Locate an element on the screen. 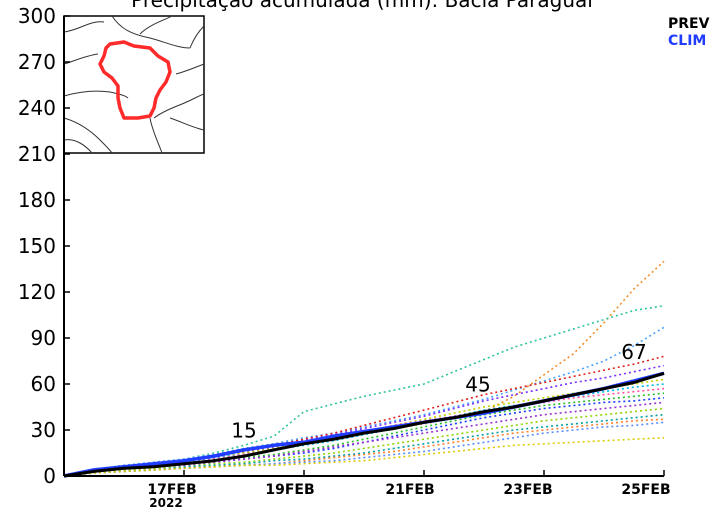 The image size is (715, 509). x-tick: 25FEB is located at coordinates (646, 484).